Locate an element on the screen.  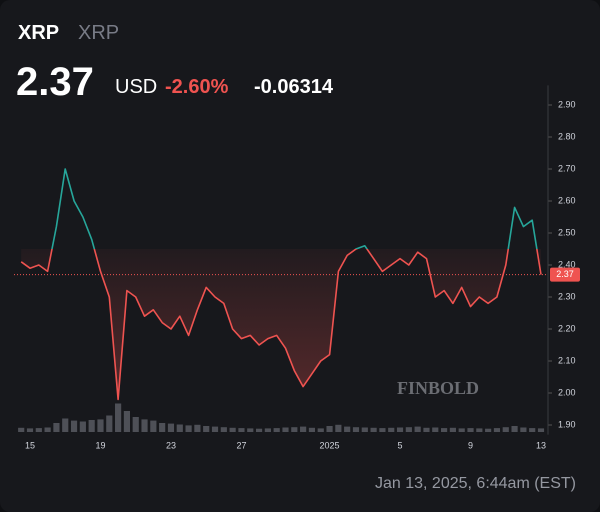
y-tick-label: 2.10 is located at coordinates (567, 360).